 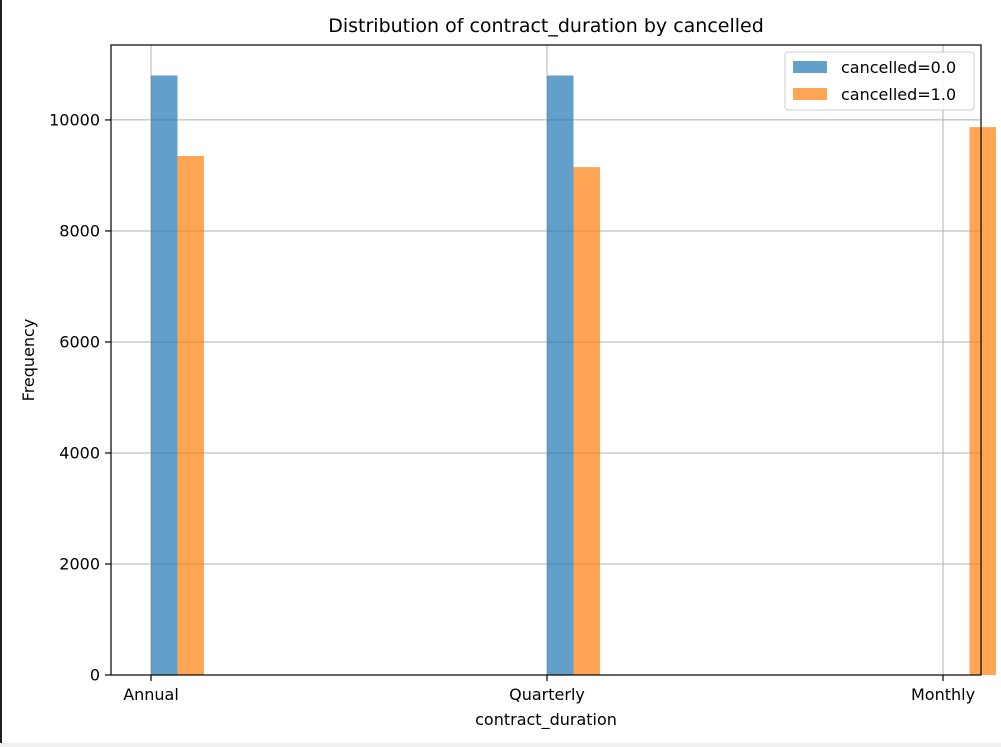 I want to click on y-tick-label: 0, so click(x=95, y=675).